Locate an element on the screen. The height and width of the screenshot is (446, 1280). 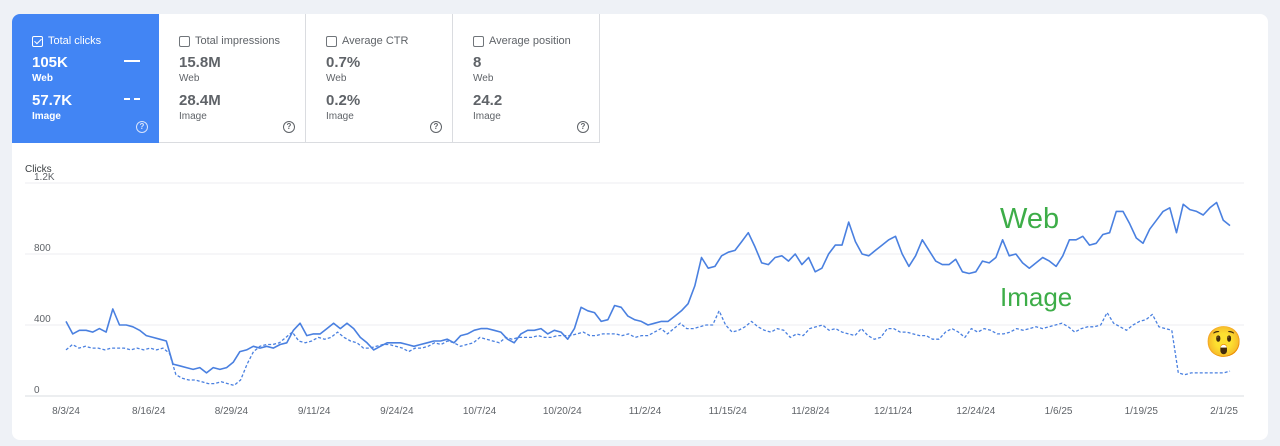
metric-average-position: Average position 8 Web 24.2 Image ? is located at coordinates (526, 78).